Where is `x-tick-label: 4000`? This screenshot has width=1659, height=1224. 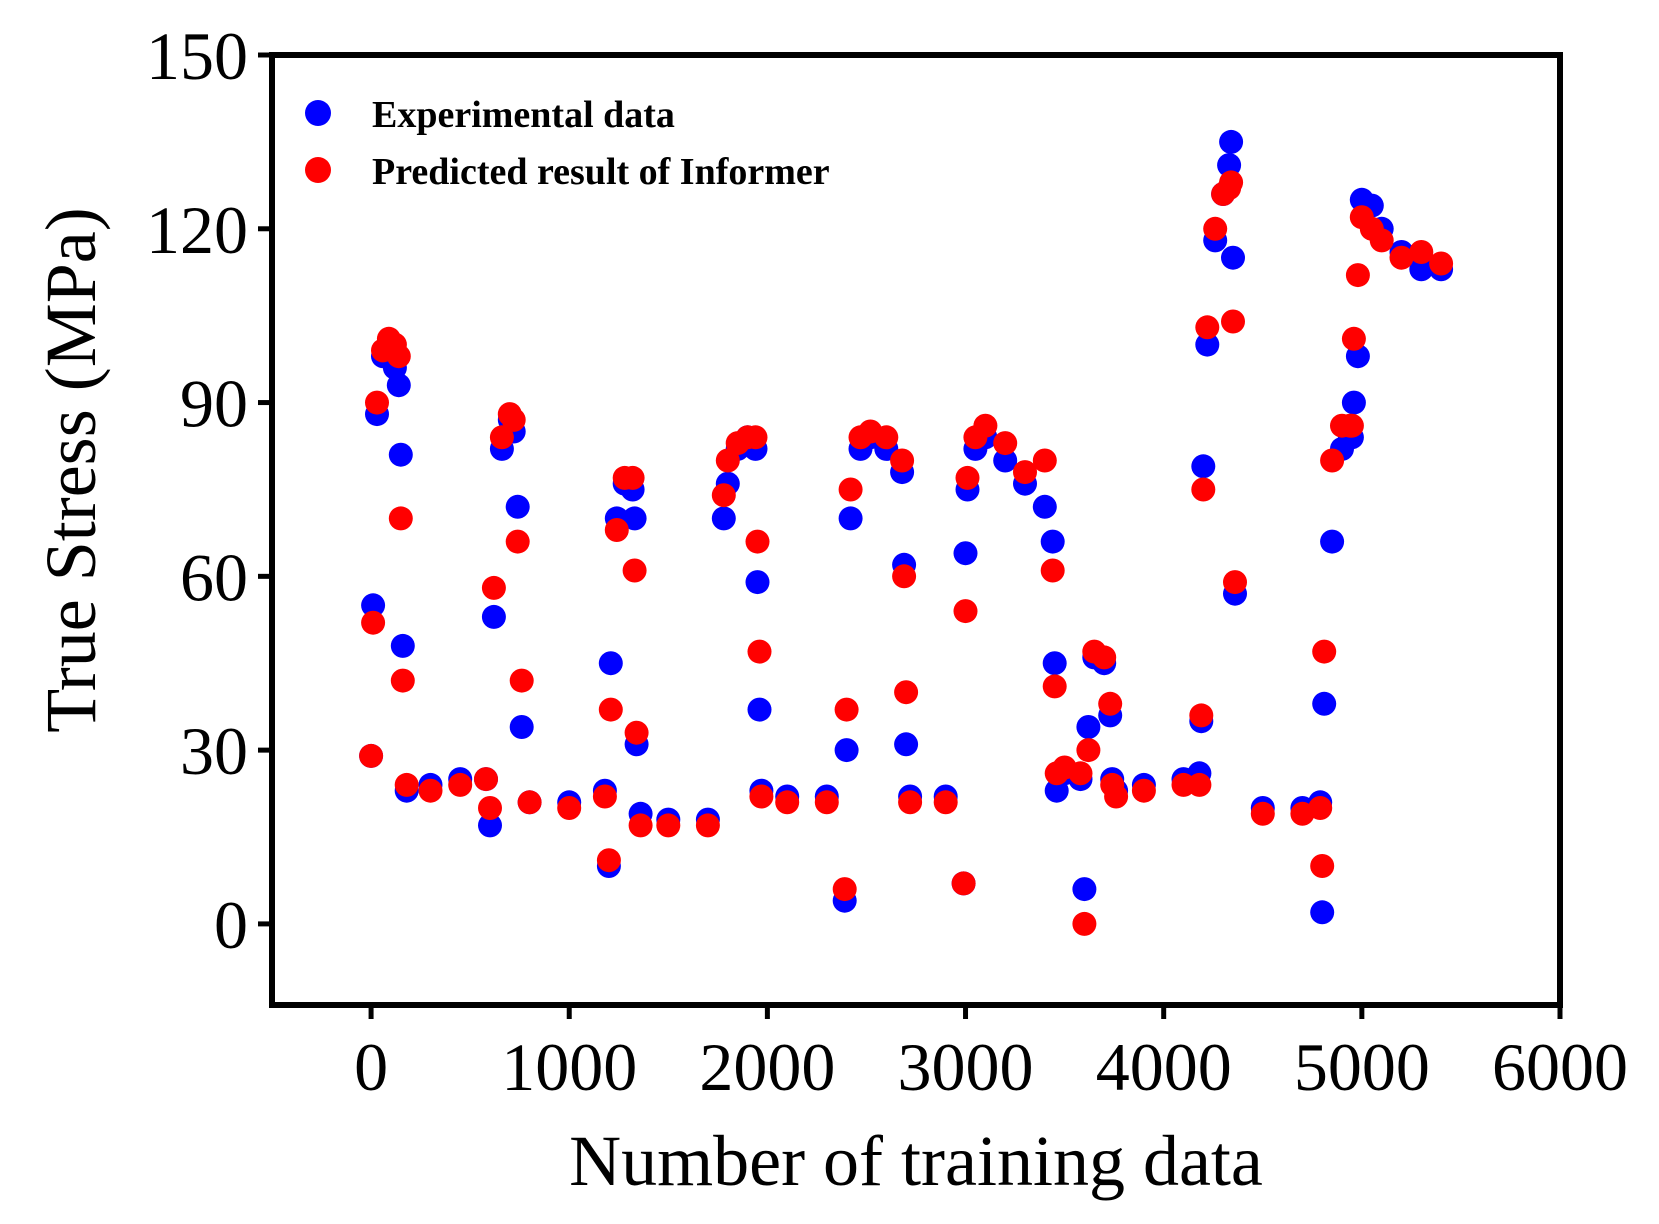 x-tick-label: 4000 is located at coordinates (1164, 1067).